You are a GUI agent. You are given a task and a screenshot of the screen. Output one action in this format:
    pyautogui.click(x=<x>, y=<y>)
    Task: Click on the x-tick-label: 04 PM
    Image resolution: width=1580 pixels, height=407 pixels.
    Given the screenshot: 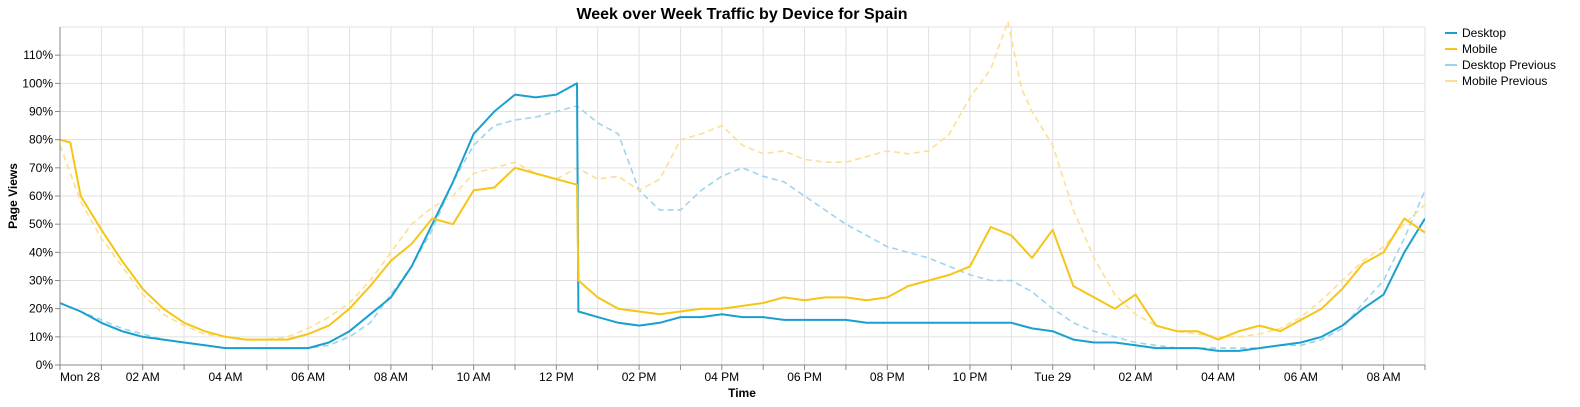 What is the action you would take?
    pyautogui.click(x=721, y=377)
    